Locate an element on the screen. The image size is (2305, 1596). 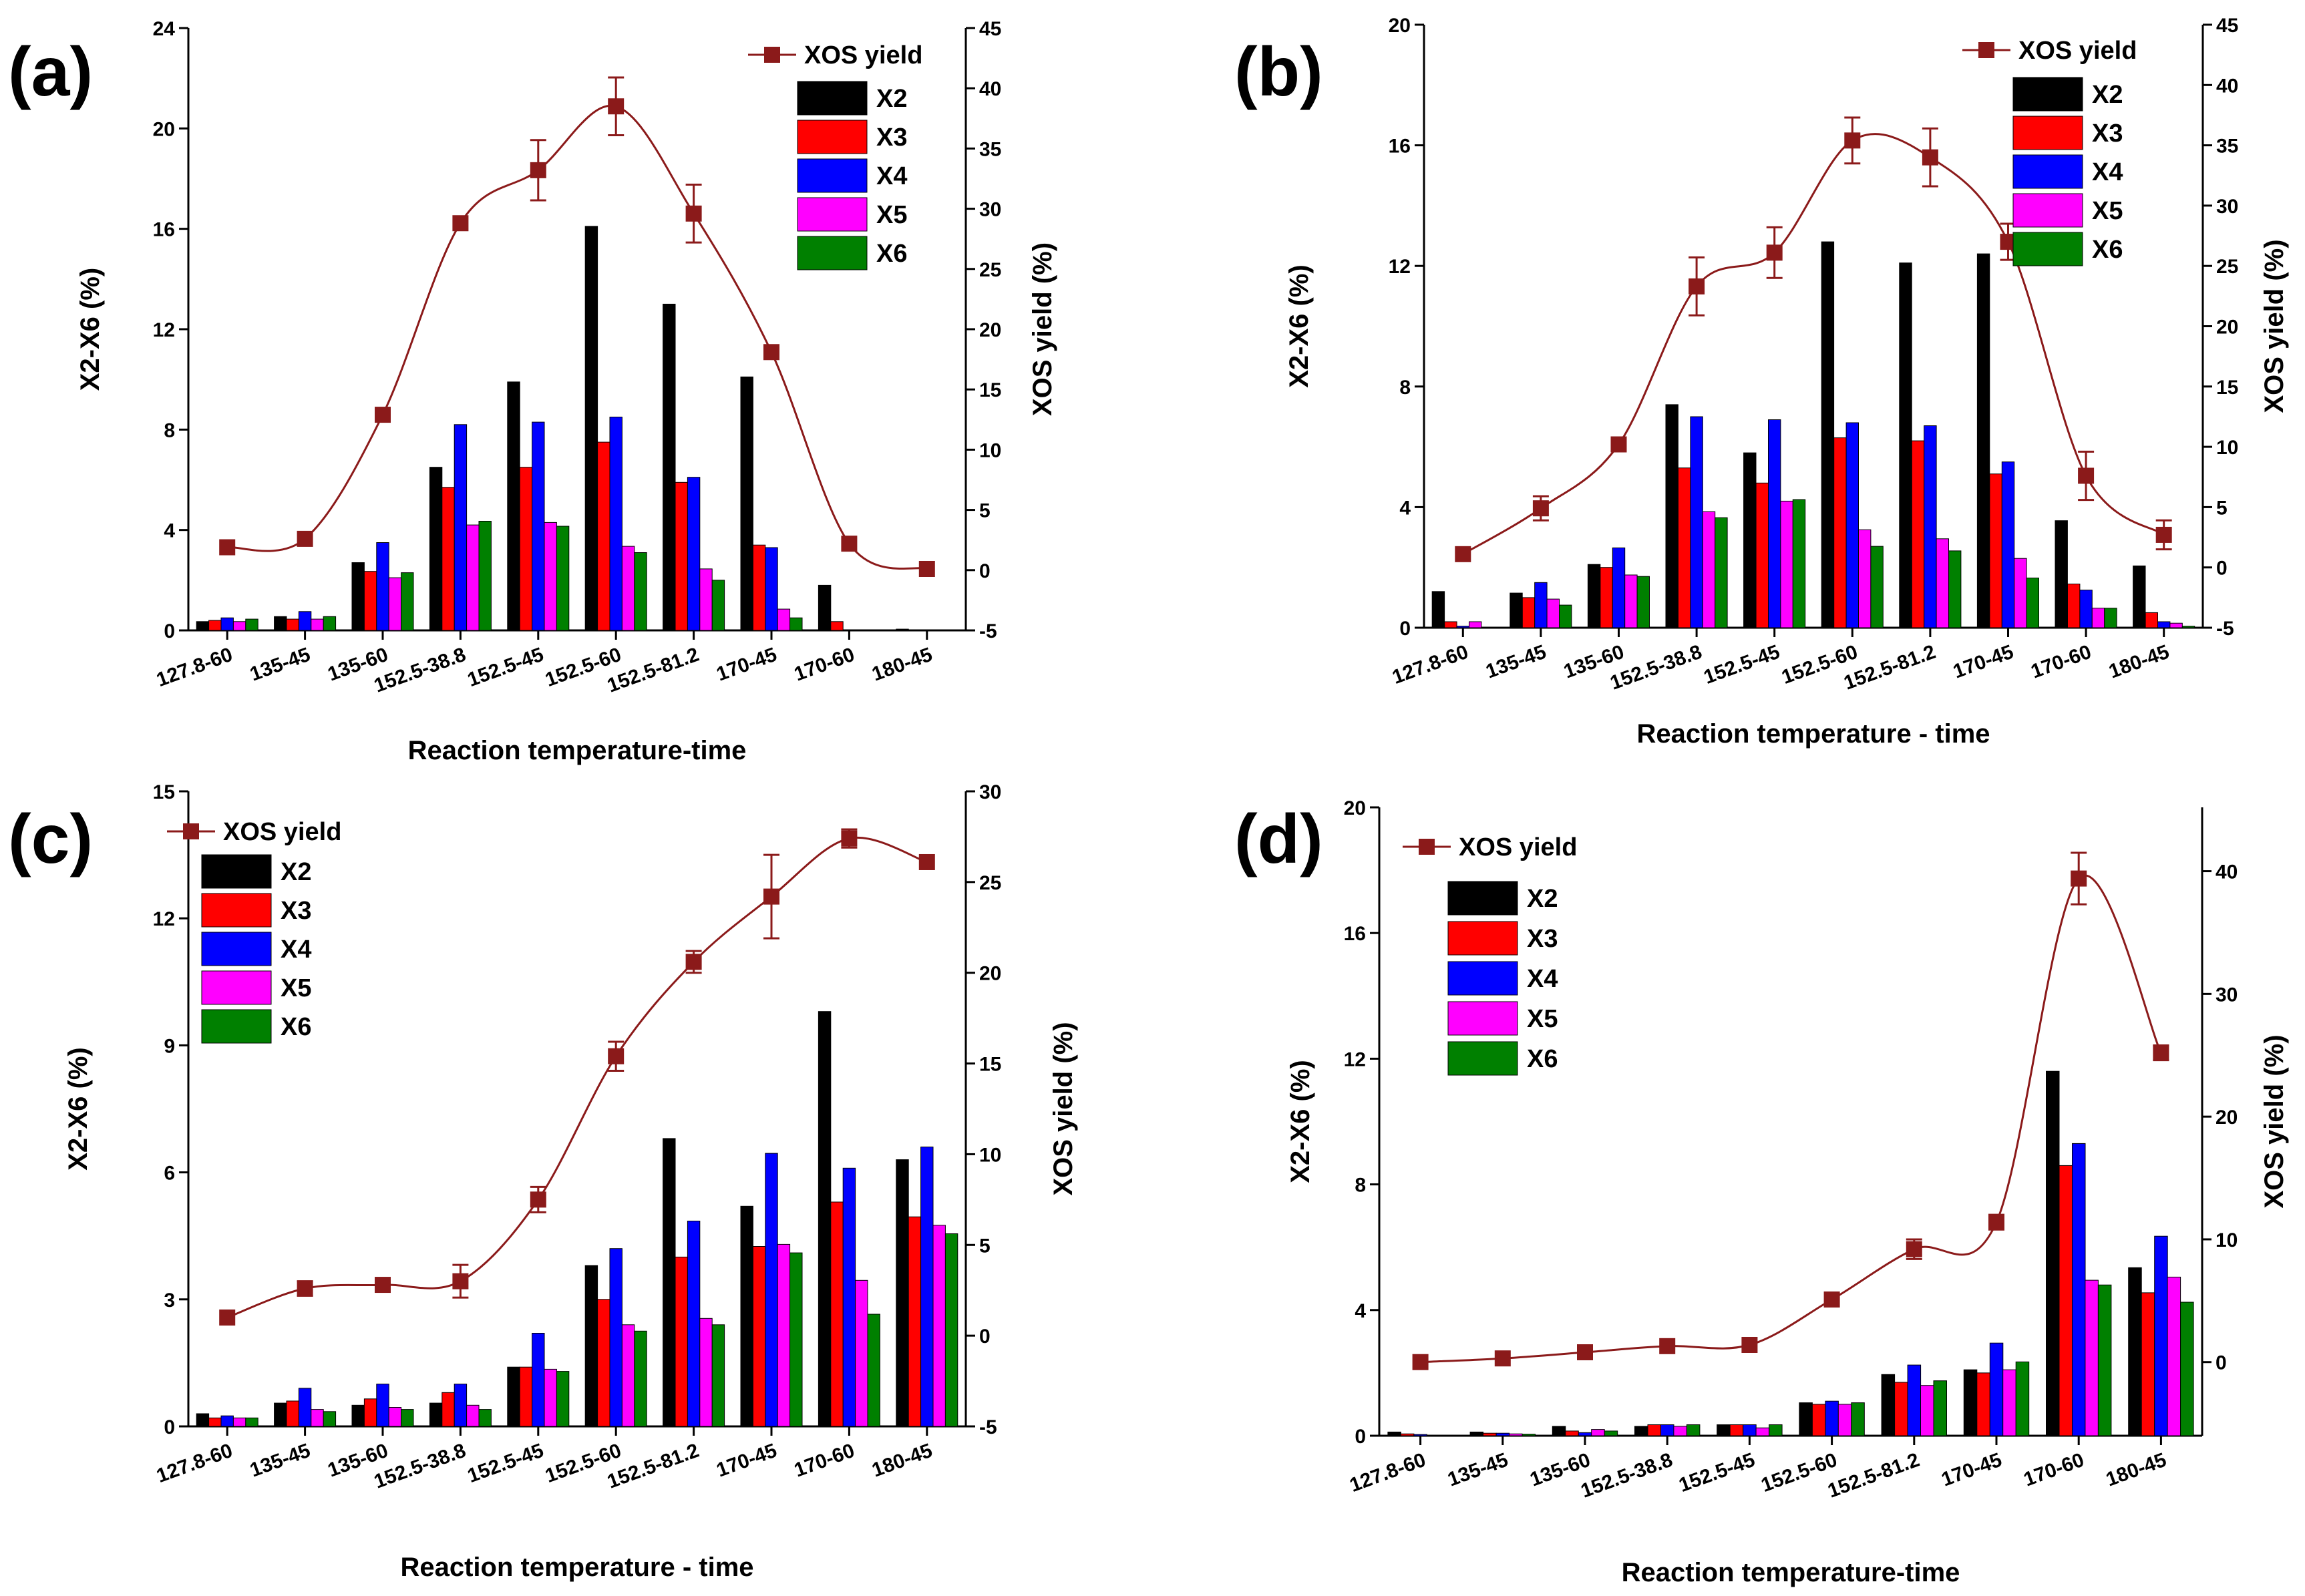
y-tick-label-right: 45 is located at coordinates (2227, 26).